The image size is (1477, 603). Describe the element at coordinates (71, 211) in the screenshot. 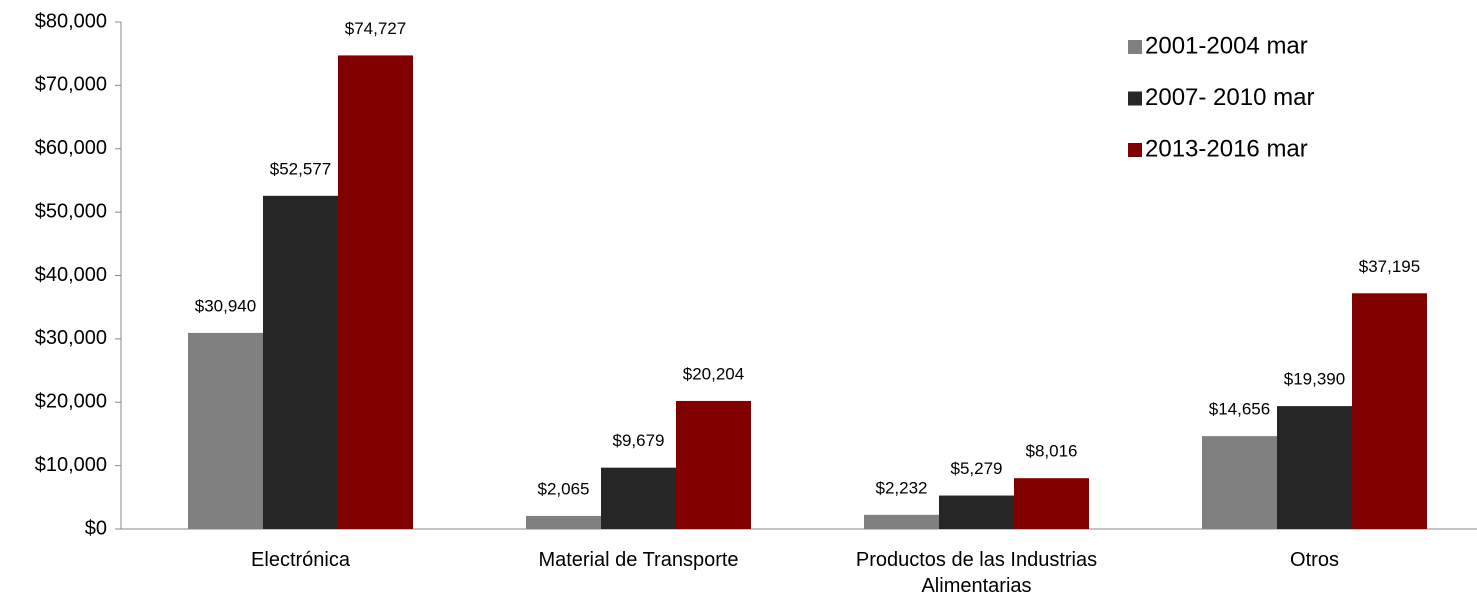

I see `y-tick-label: $50,000` at that location.